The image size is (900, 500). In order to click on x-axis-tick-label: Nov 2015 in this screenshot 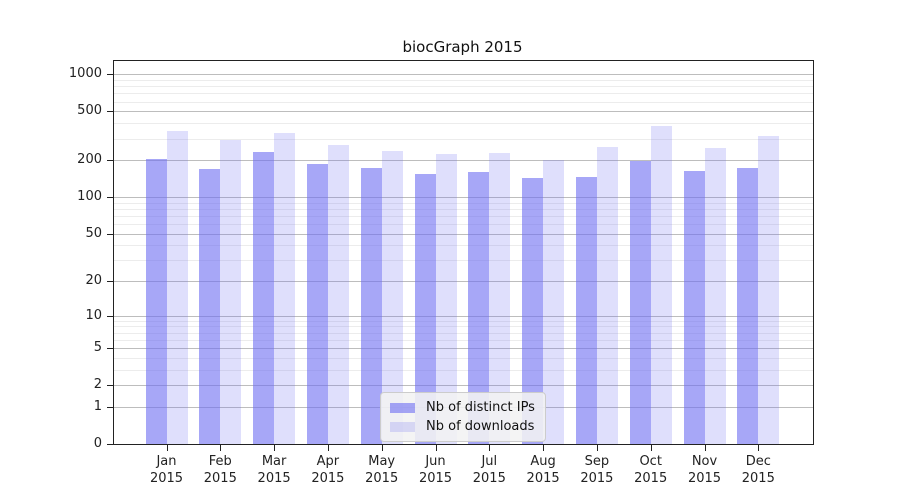, I will do `click(704, 470)`.